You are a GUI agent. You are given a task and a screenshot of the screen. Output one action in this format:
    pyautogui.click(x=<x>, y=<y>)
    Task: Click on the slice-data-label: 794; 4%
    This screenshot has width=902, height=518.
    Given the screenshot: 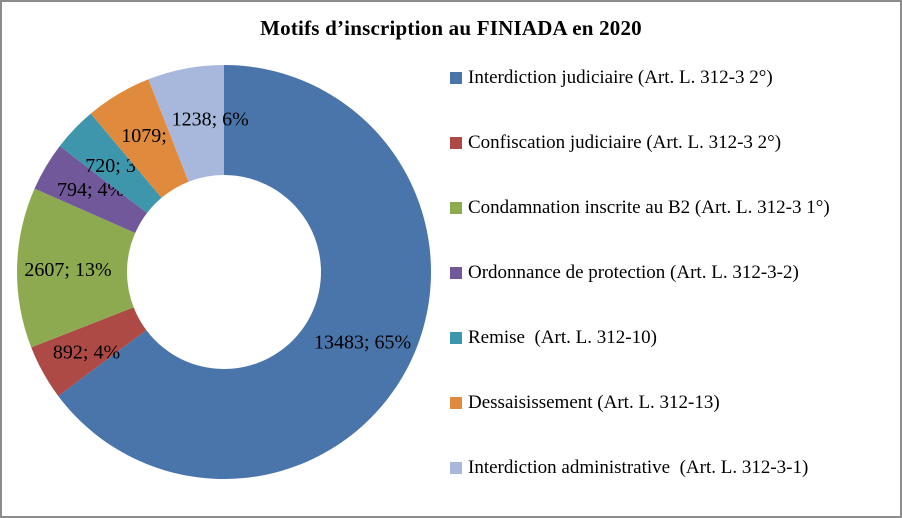 What is the action you would take?
    pyautogui.click(x=90, y=190)
    